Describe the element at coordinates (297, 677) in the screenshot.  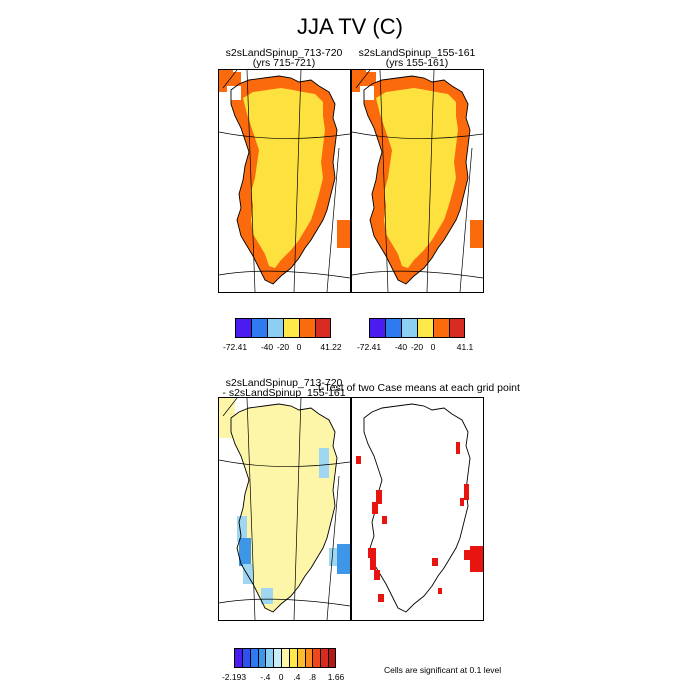
I see `colorbar-diff-tick-label: .4` at that location.